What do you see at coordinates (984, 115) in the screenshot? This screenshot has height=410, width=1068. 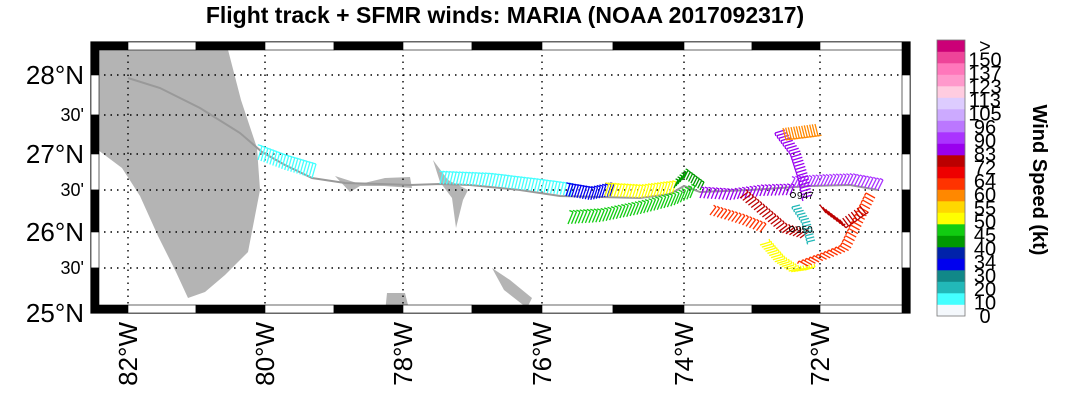 I see `colorbar-tick-label: 105` at bounding box center [984, 115].